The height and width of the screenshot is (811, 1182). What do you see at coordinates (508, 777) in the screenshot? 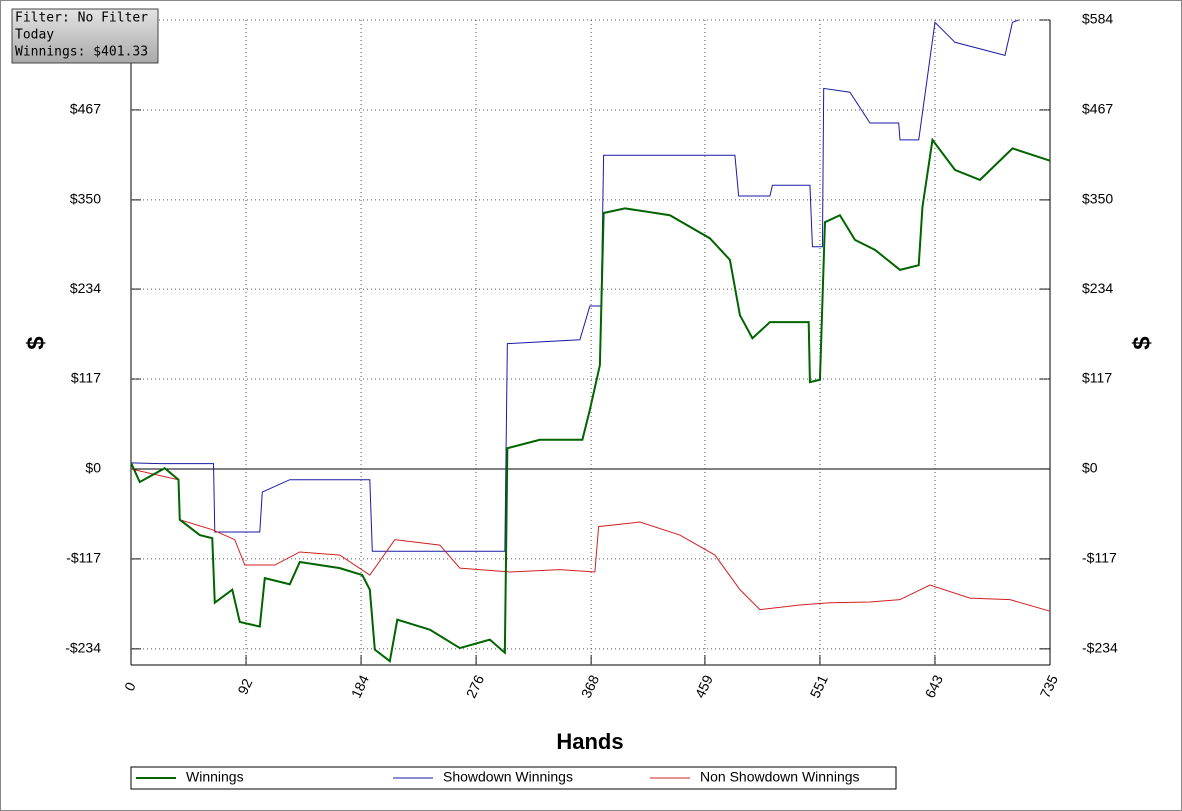
I see `legend-label: Showdown Winnings` at bounding box center [508, 777].